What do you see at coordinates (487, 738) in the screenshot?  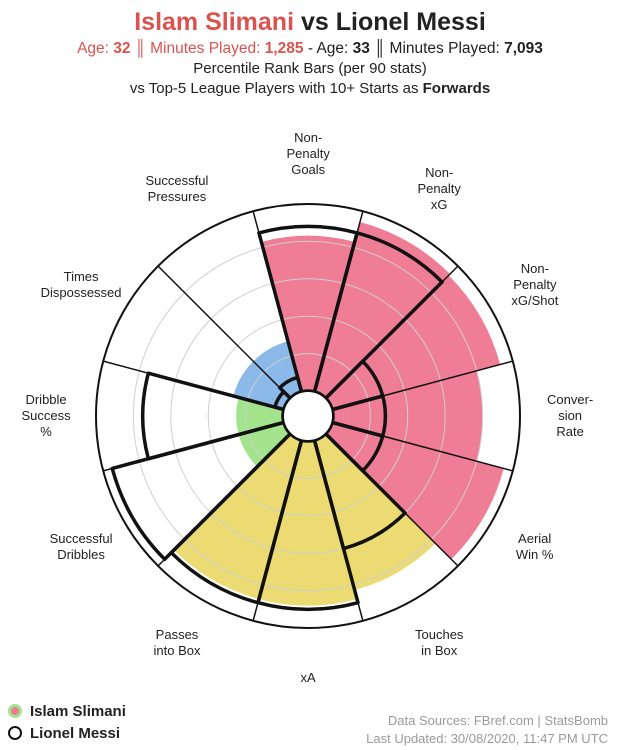 I see `last-updated: Last Updated: 30/08/2020, 11:47 PM UTC` at bounding box center [487, 738].